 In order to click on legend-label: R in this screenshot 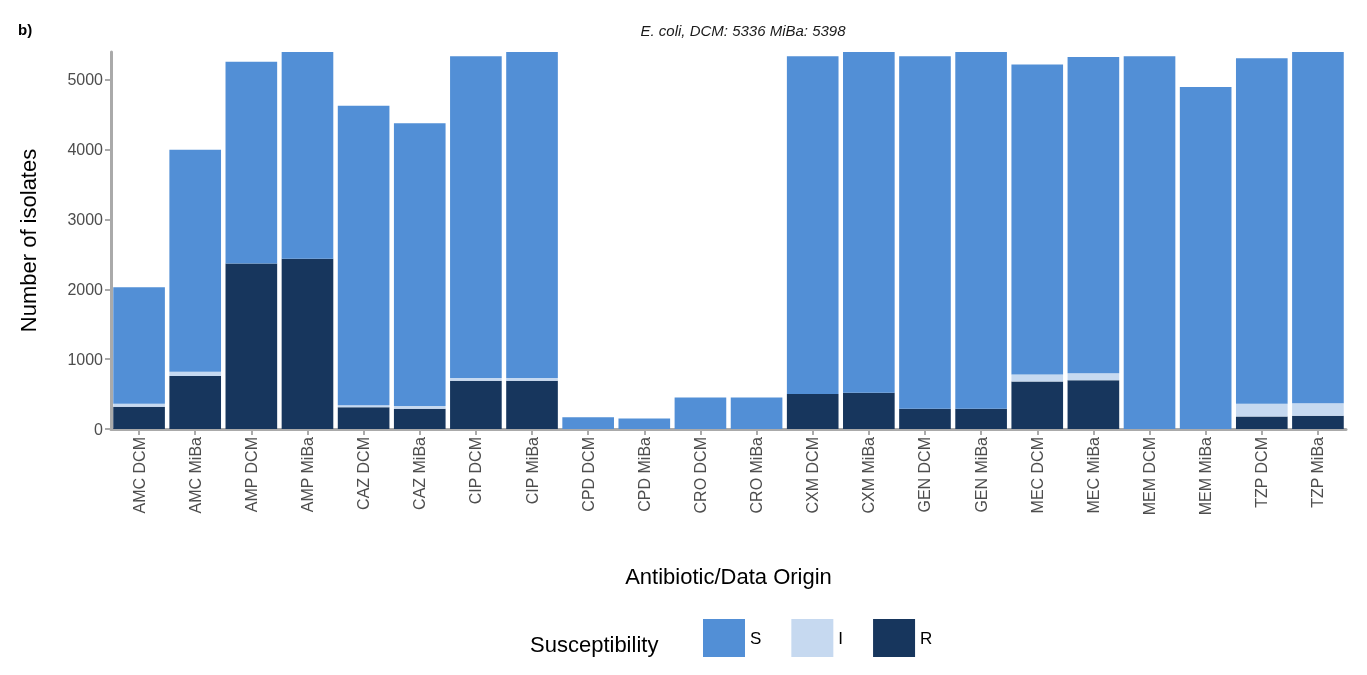, I will do `click(926, 638)`.